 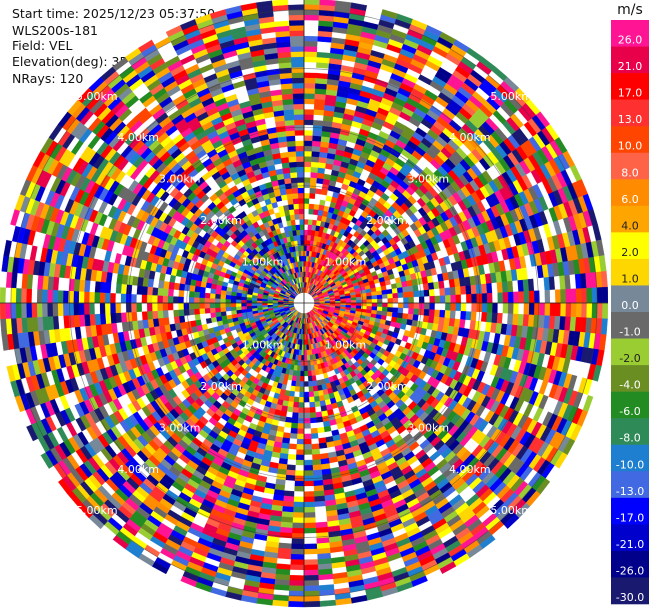 I want to click on field-label: Field: VEL, so click(x=42, y=45).